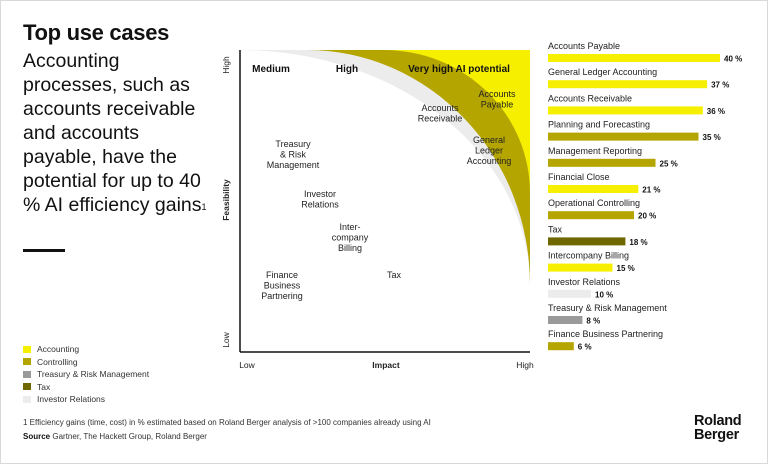  What do you see at coordinates (320, 199) in the screenshot?
I see `use-case-label: Investor Relations` at bounding box center [320, 199].